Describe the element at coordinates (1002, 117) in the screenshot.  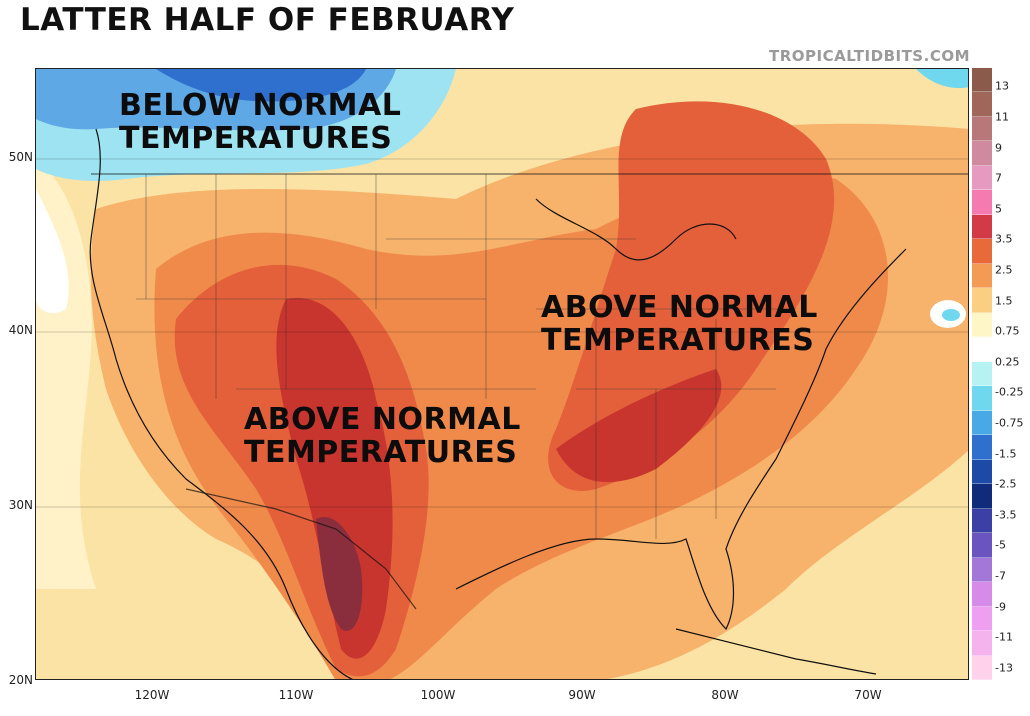
I see `colorbar-tick-label: 11` at that location.